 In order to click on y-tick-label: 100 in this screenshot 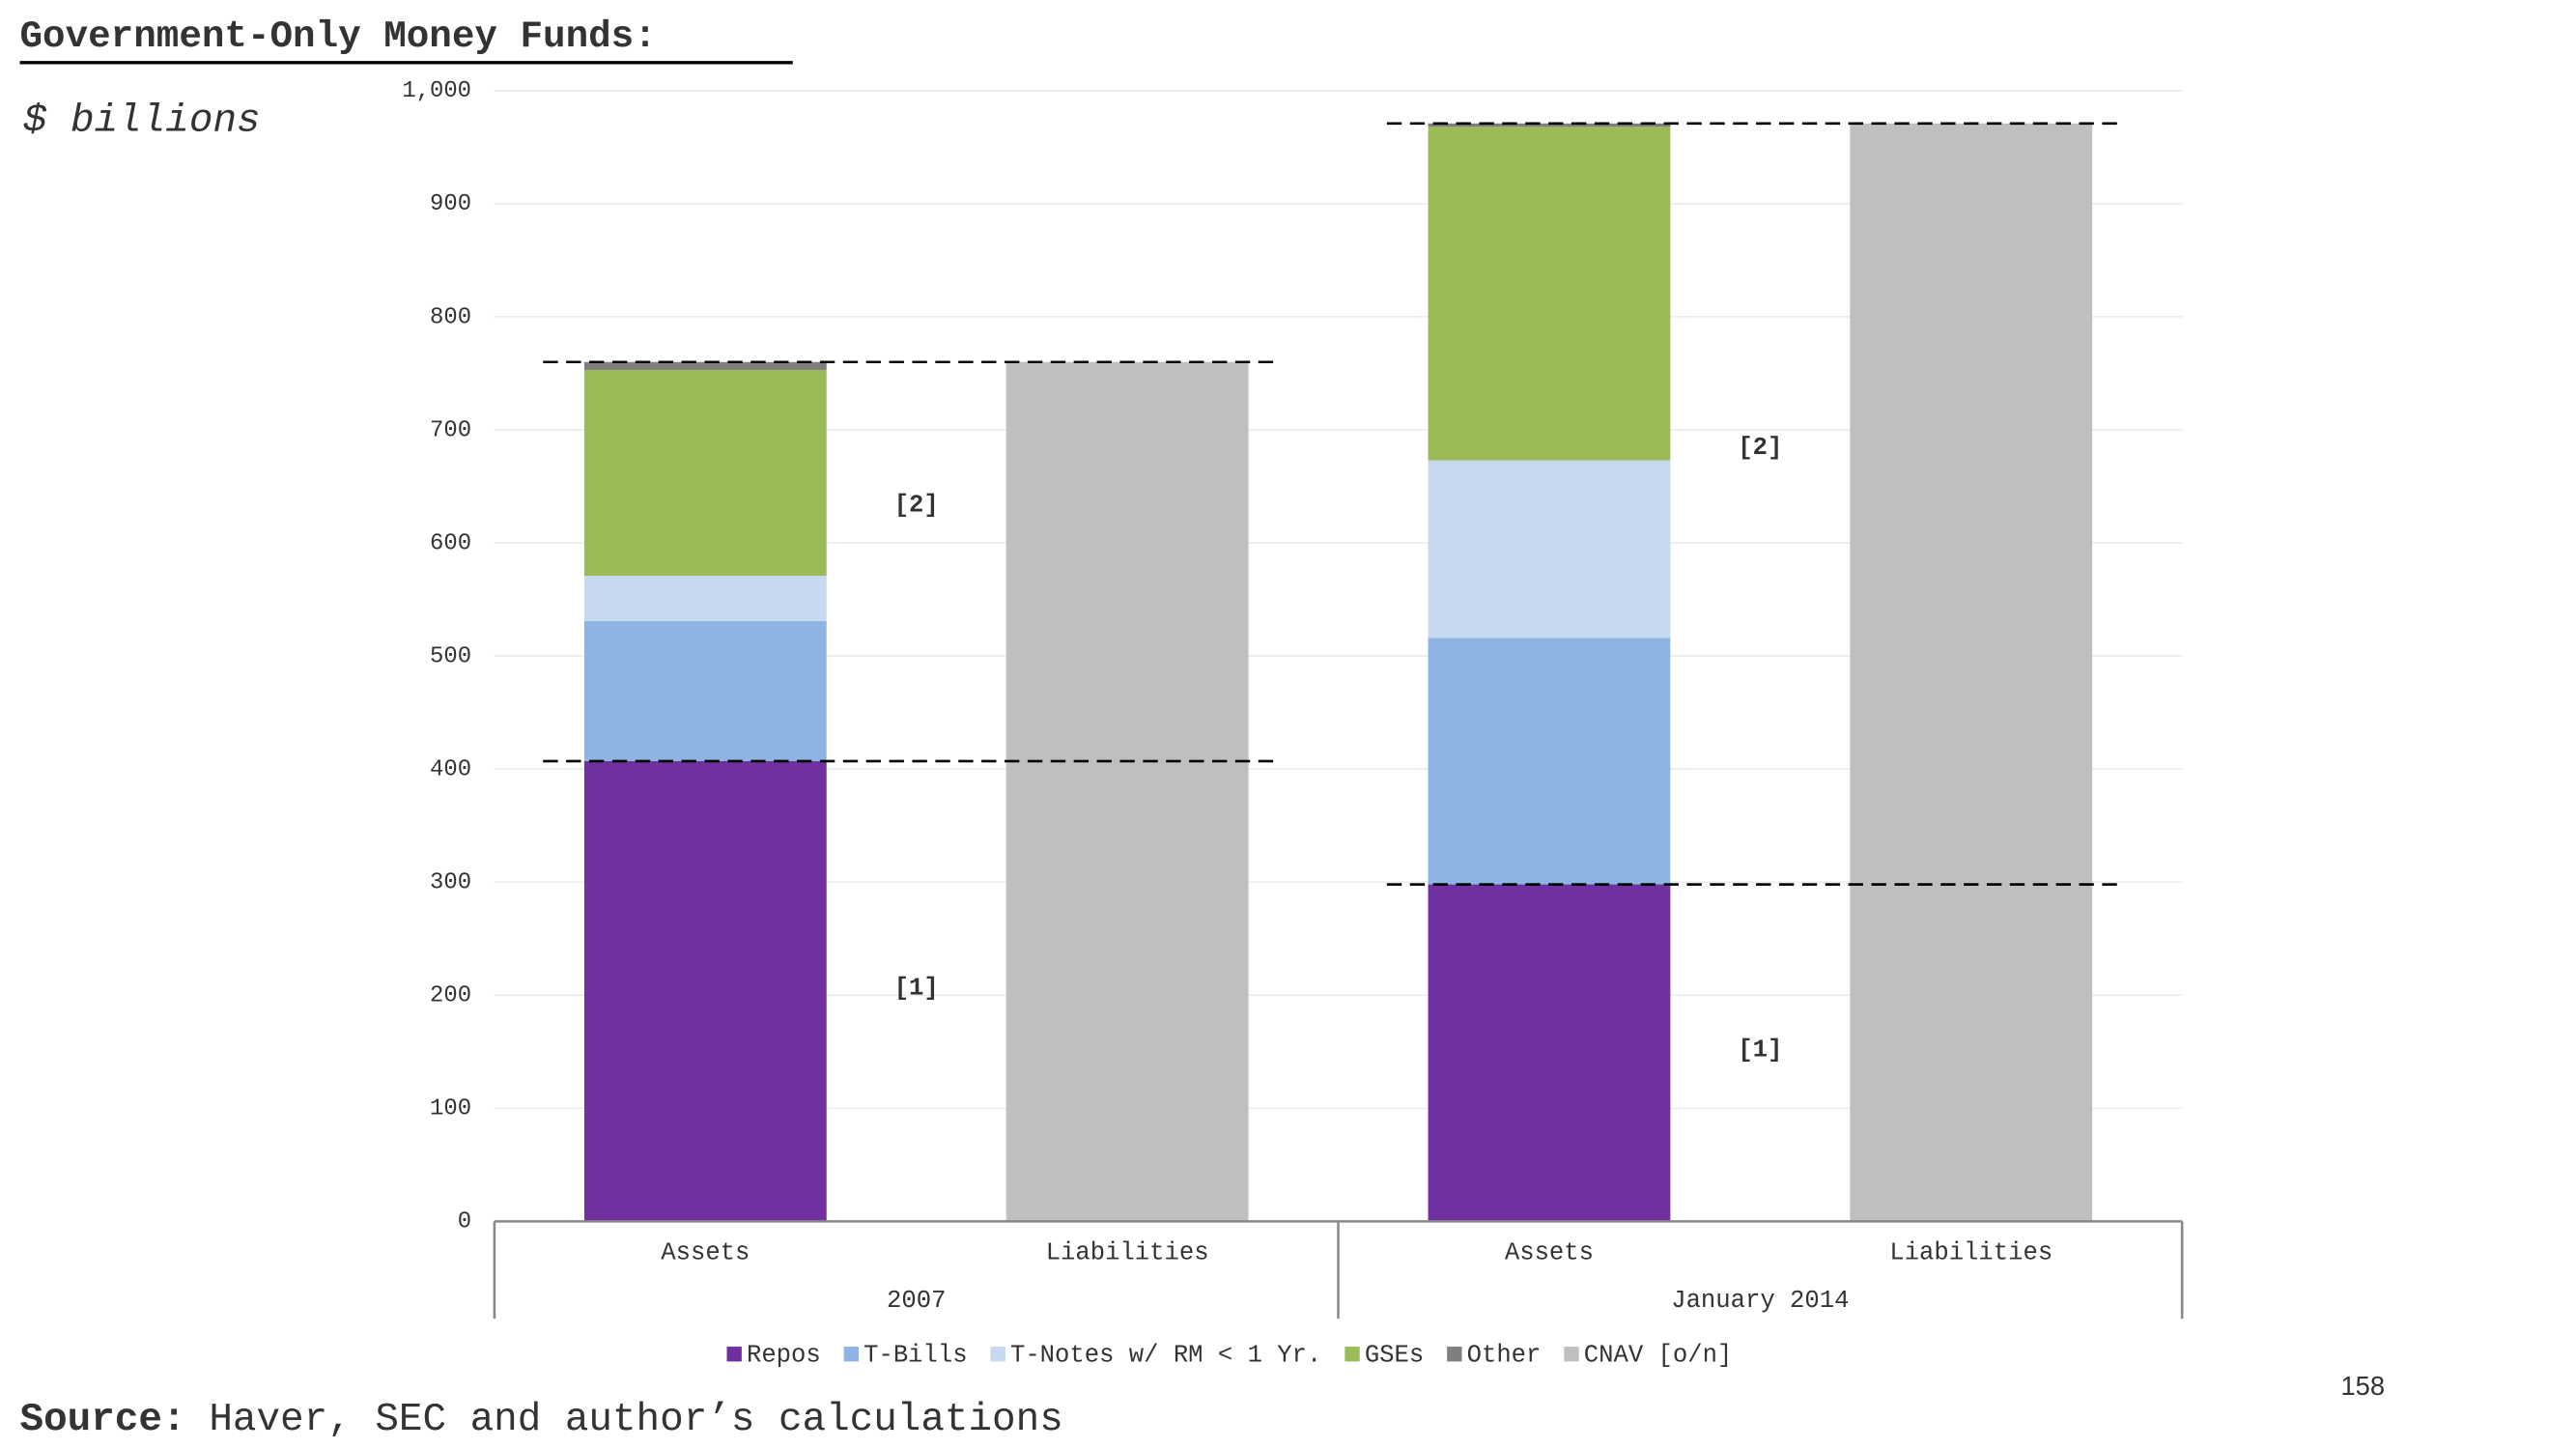, I will do `click(450, 1109)`.